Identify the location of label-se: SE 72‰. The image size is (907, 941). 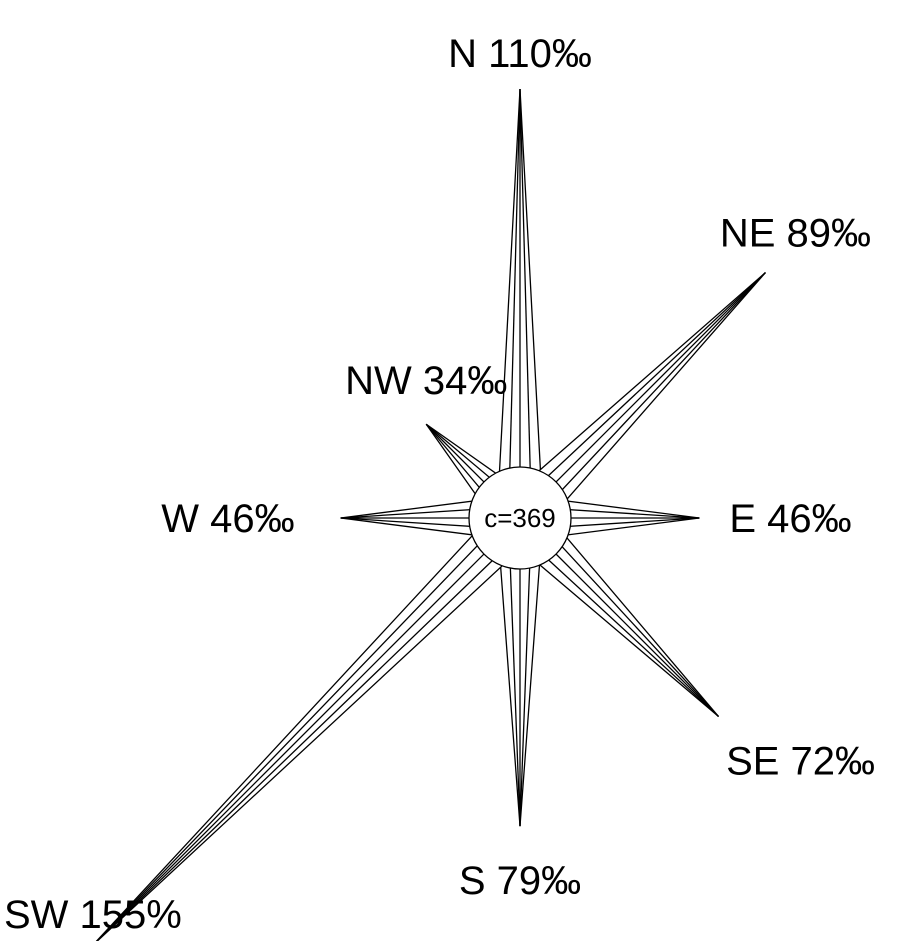
(800, 762).